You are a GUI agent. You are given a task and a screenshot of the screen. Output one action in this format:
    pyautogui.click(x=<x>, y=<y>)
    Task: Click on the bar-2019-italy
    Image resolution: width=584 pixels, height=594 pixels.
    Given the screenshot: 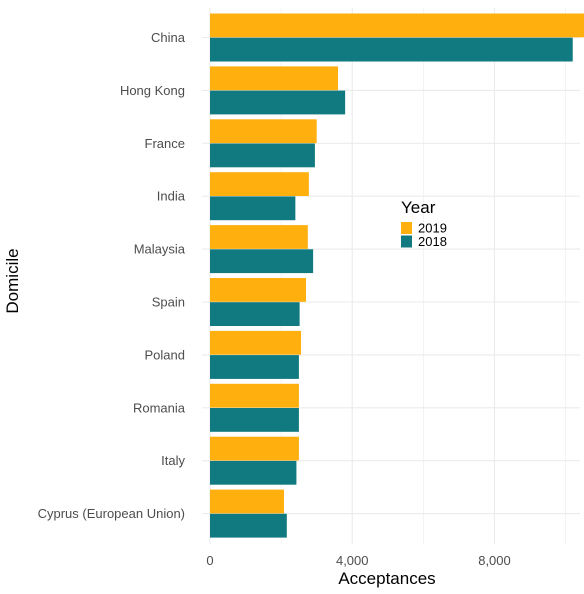 What is the action you would take?
    pyautogui.click(x=254, y=448)
    